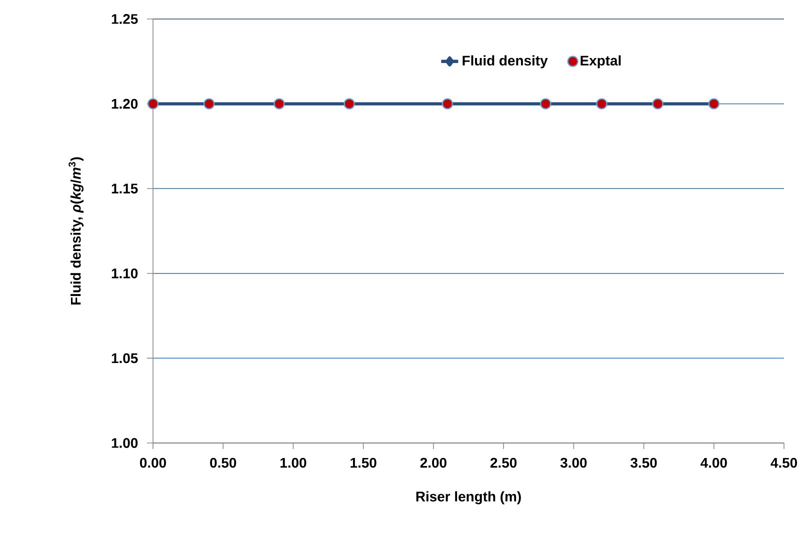 The height and width of the screenshot is (542, 810). I want to click on x-tick-label: 4.00, so click(713, 463).